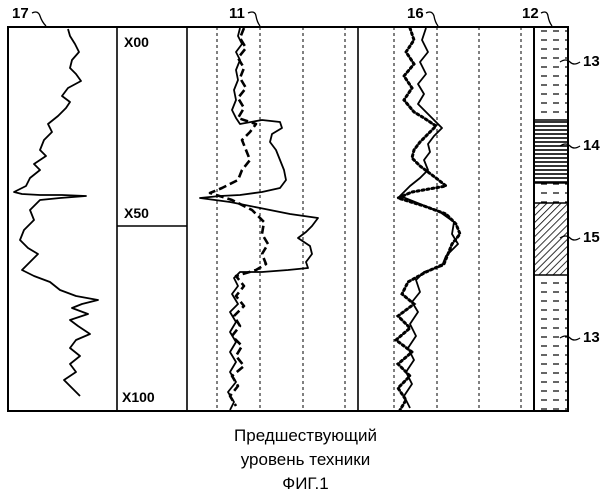  What do you see at coordinates (415, 13) in the screenshot?
I see `ref-16: 16` at bounding box center [415, 13].